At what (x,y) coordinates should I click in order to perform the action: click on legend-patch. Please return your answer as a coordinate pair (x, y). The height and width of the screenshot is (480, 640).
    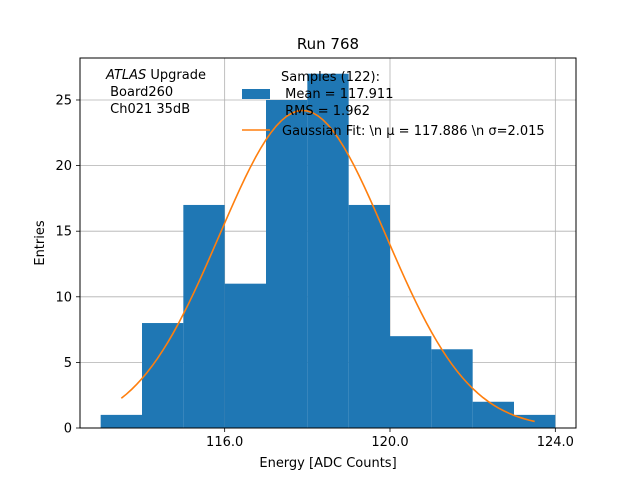
    Looking at the image, I should click on (256, 94).